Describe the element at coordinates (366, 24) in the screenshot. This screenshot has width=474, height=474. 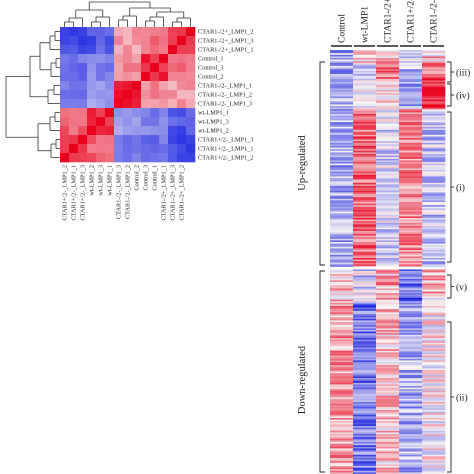
I see `expr-column-label: wt-LMP1` at that location.